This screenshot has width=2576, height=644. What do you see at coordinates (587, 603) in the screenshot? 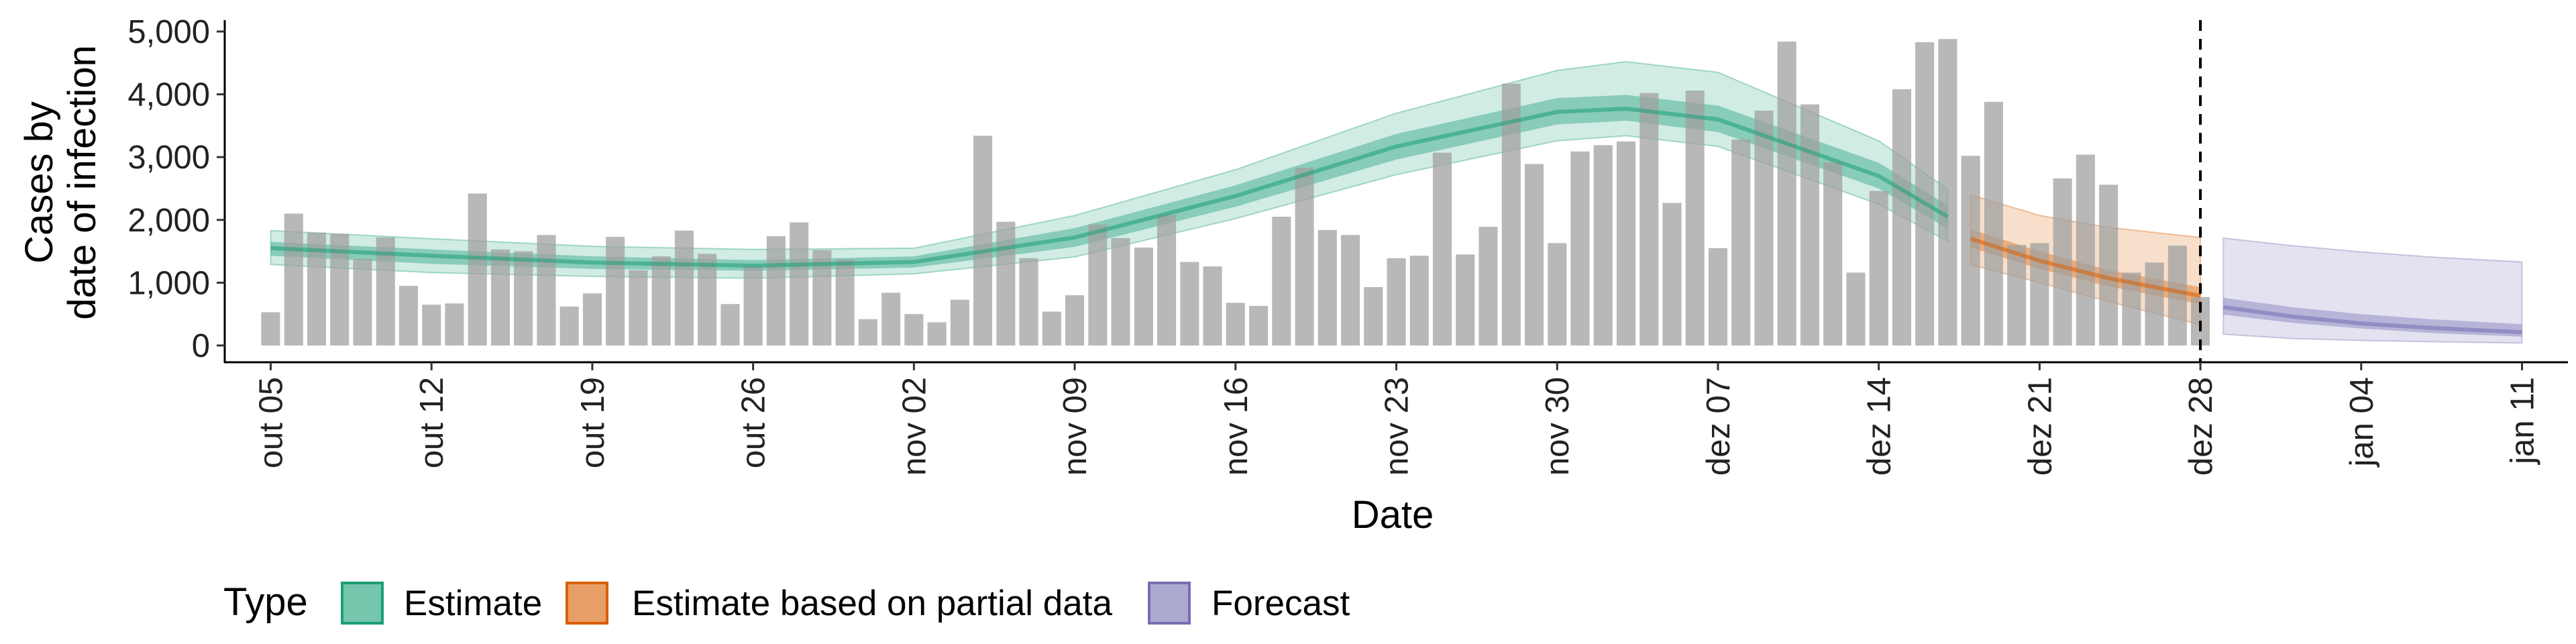
I see `legend-swatch-partial-estimate` at bounding box center [587, 603].